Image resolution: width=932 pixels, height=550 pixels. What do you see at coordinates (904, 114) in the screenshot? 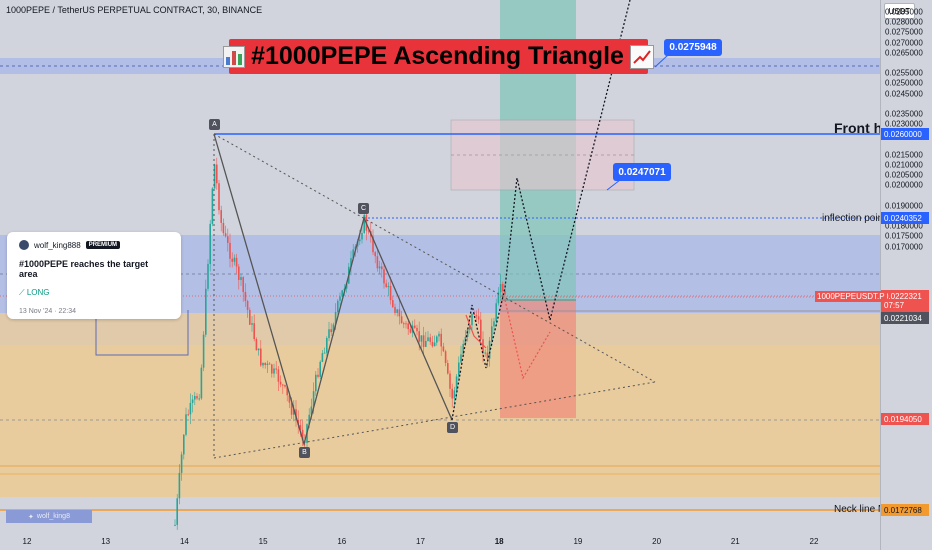
I see `price-tick: 0.0235000` at bounding box center [904, 114].